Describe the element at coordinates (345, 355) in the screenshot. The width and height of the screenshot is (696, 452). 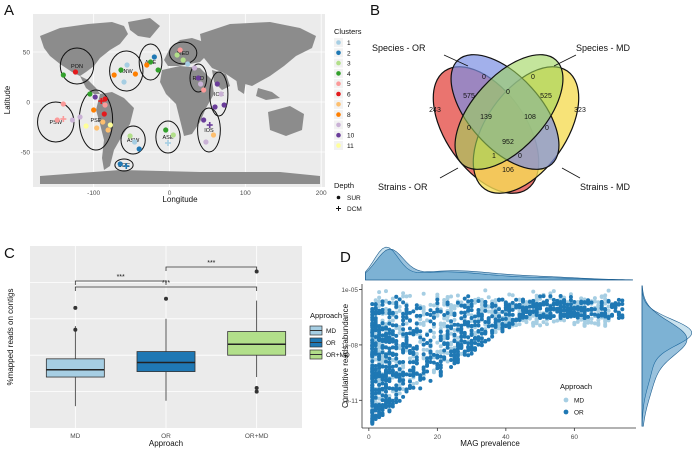
I see `abundance-y-axis-label: Cumulative reads abundance` at that location.